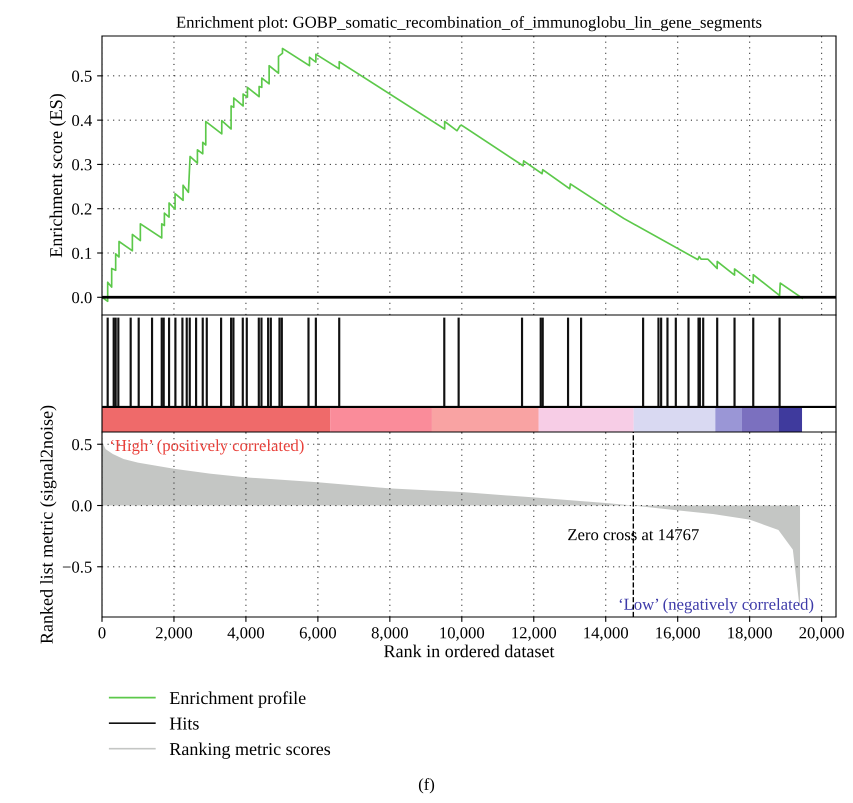  What do you see at coordinates (606, 634) in the screenshot?
I see `x-tick-label: 14,000` at bounding box center [606, 634].